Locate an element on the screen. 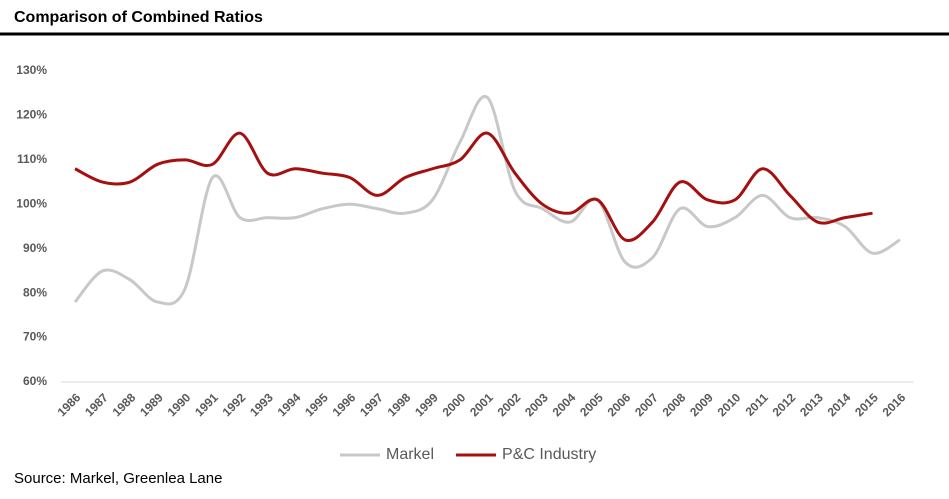 Image resolution: width=949 pixels, height=499 pixels. x-tick-label: 2009 is located at coordinates (701, 404).